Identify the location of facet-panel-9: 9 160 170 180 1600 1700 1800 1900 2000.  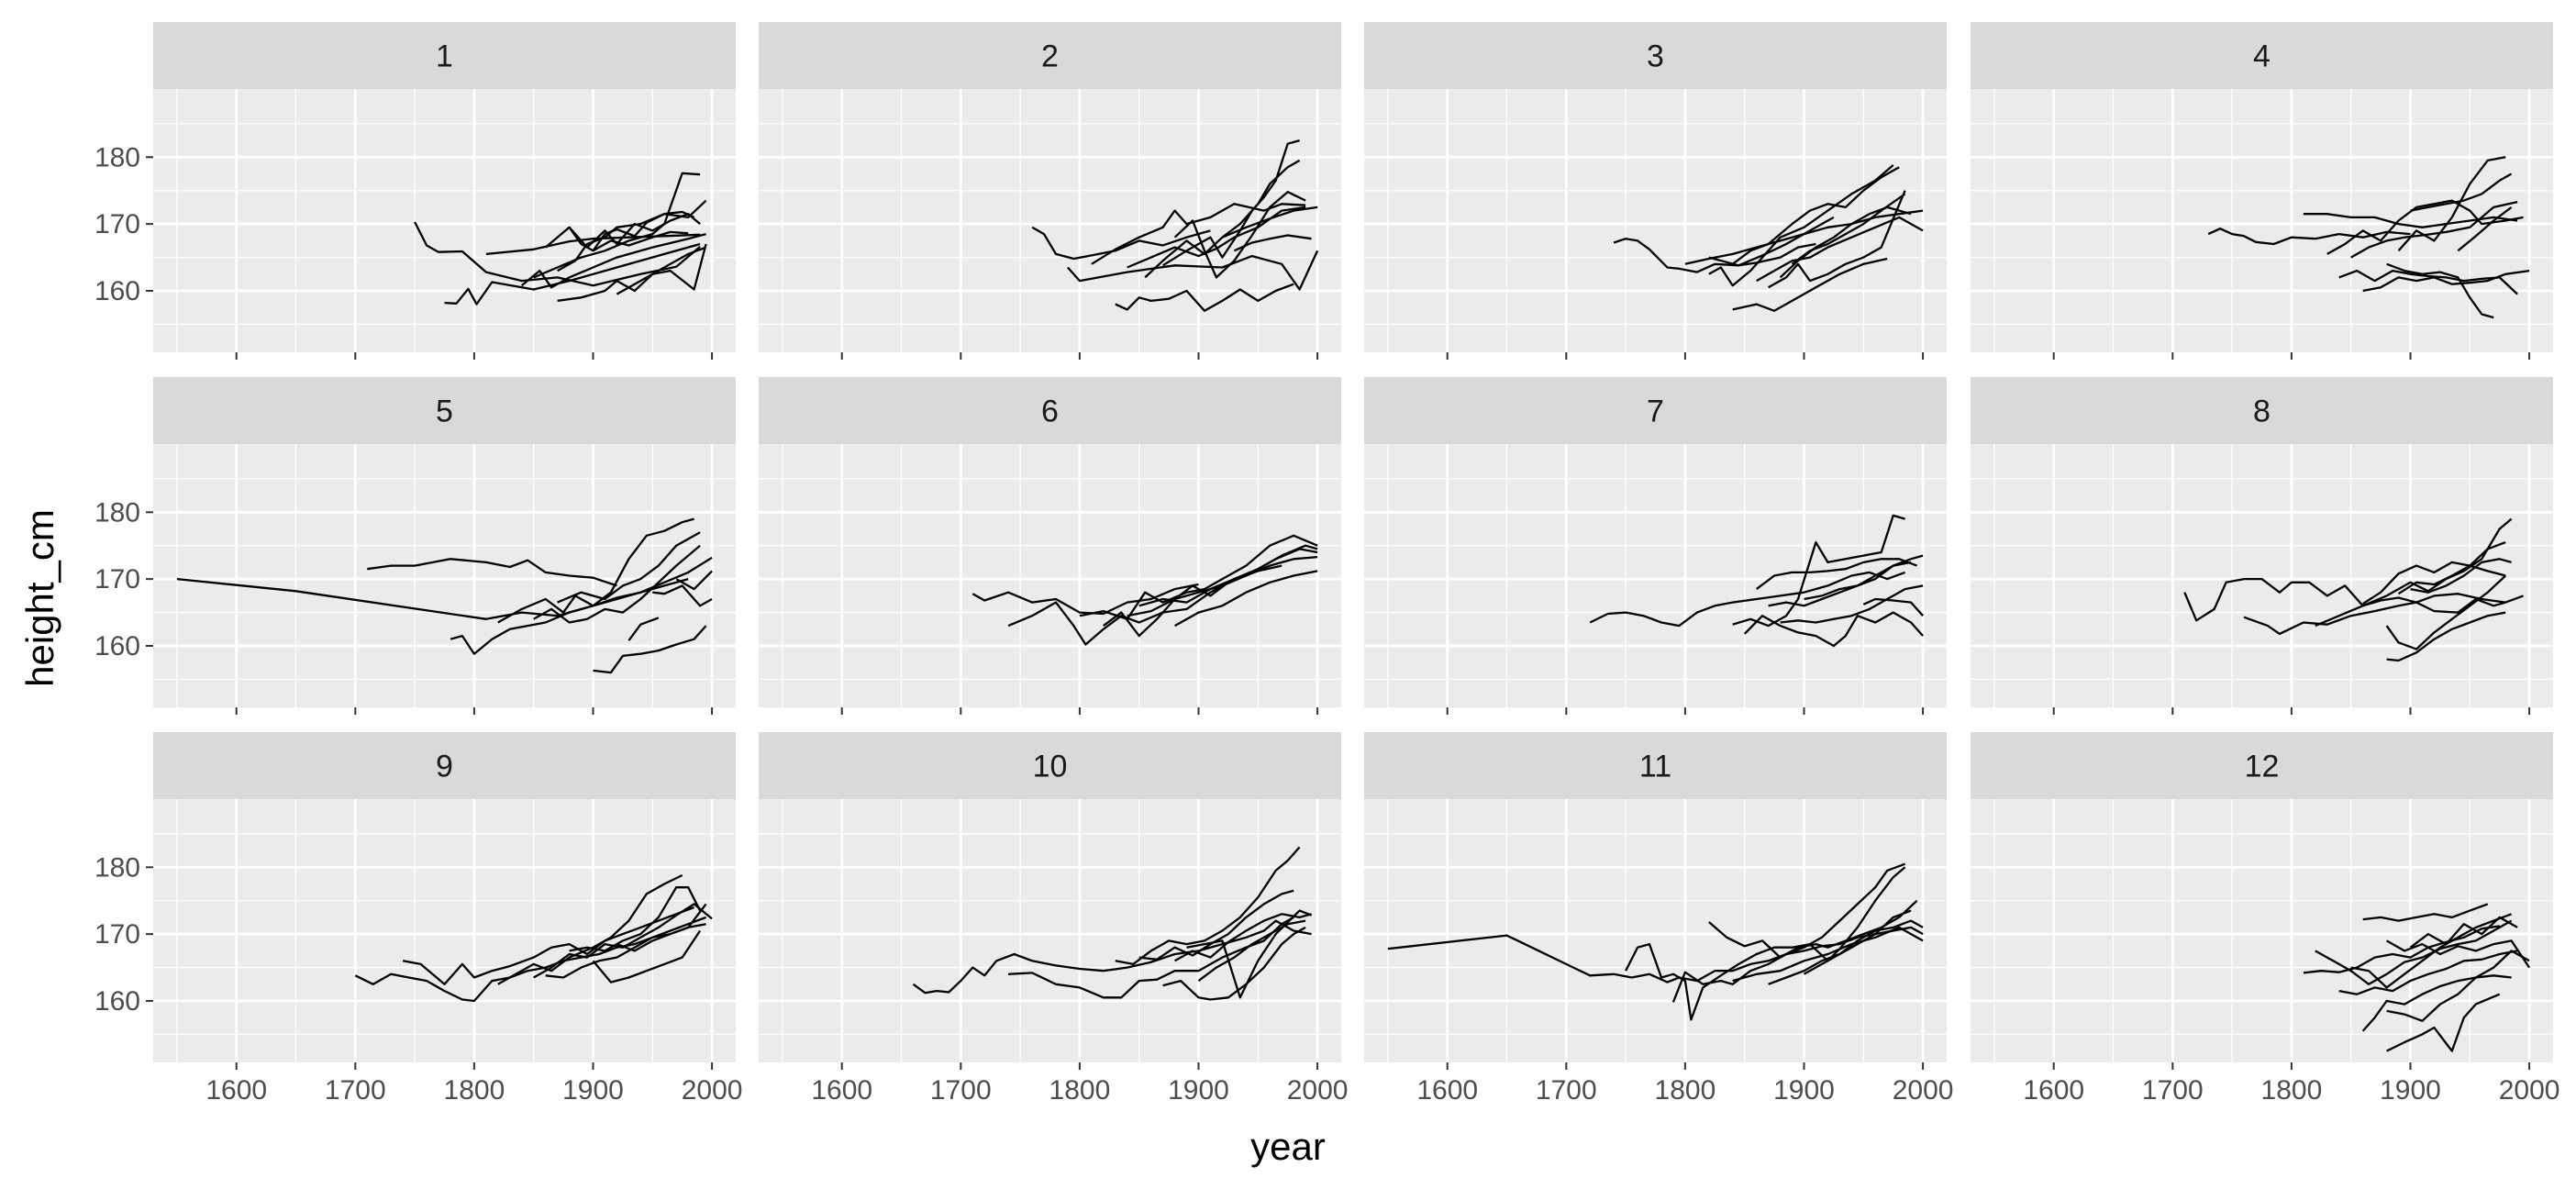
(418, 919).